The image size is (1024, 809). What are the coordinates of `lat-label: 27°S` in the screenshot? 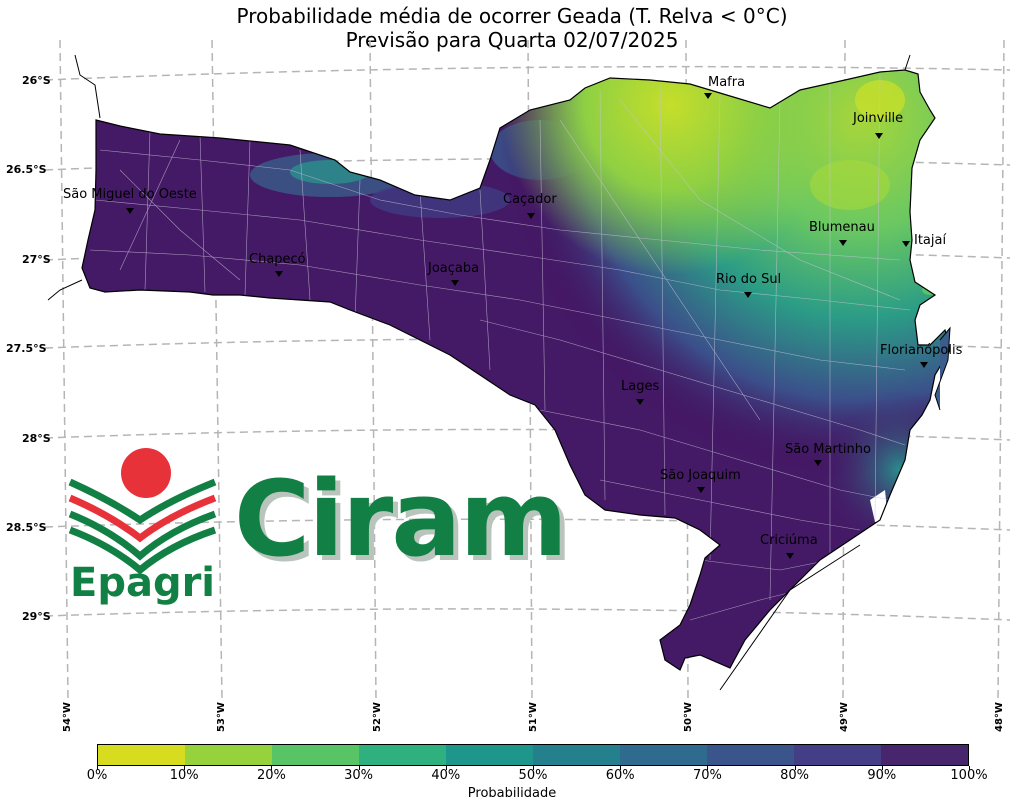 It's located at (36, 259).